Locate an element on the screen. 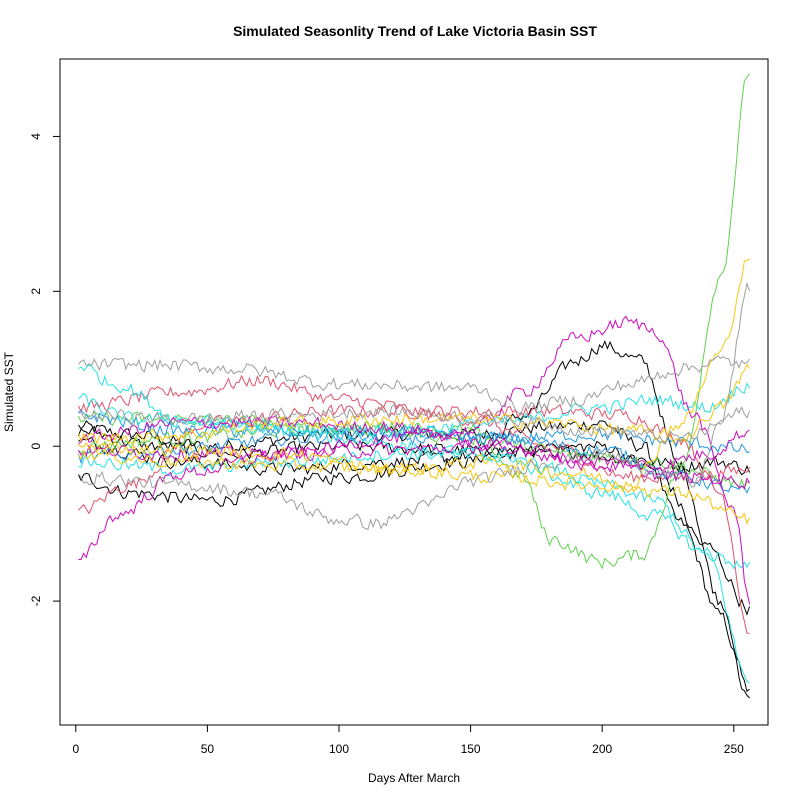 The height and width of the screenshot is (800, 800). x-tick-label: 0 is located at coordinates (75, 749).